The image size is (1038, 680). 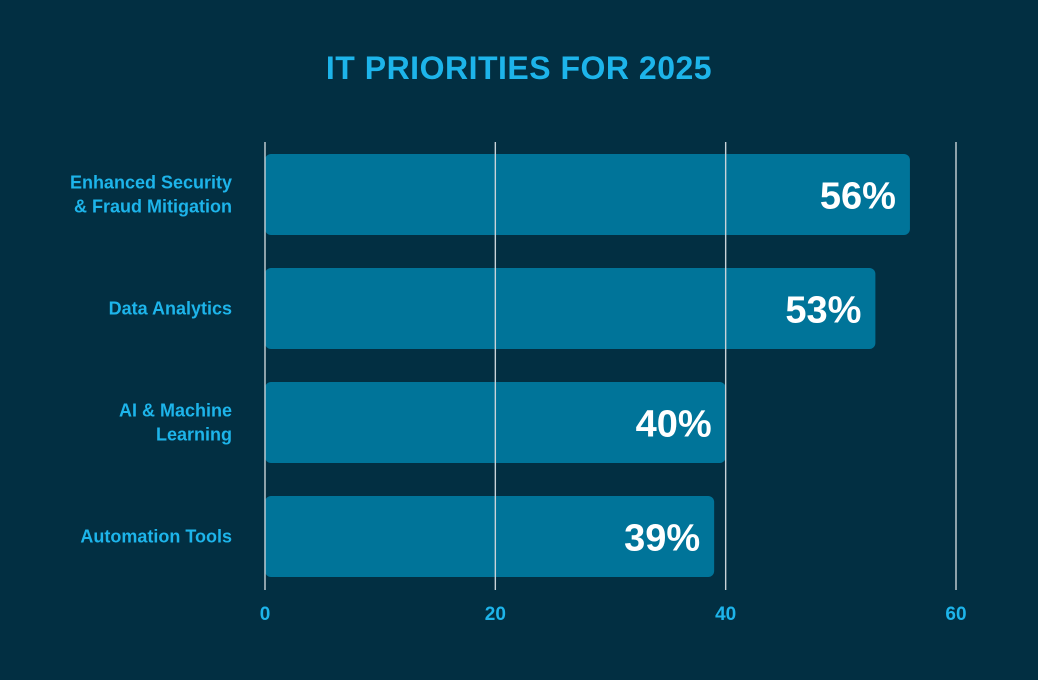 What do you see at coordinates (519, 68) in the screenshot?
I see `chart-title: IT PRIORITIES FOR 2025` at bounding box center [519, 68].